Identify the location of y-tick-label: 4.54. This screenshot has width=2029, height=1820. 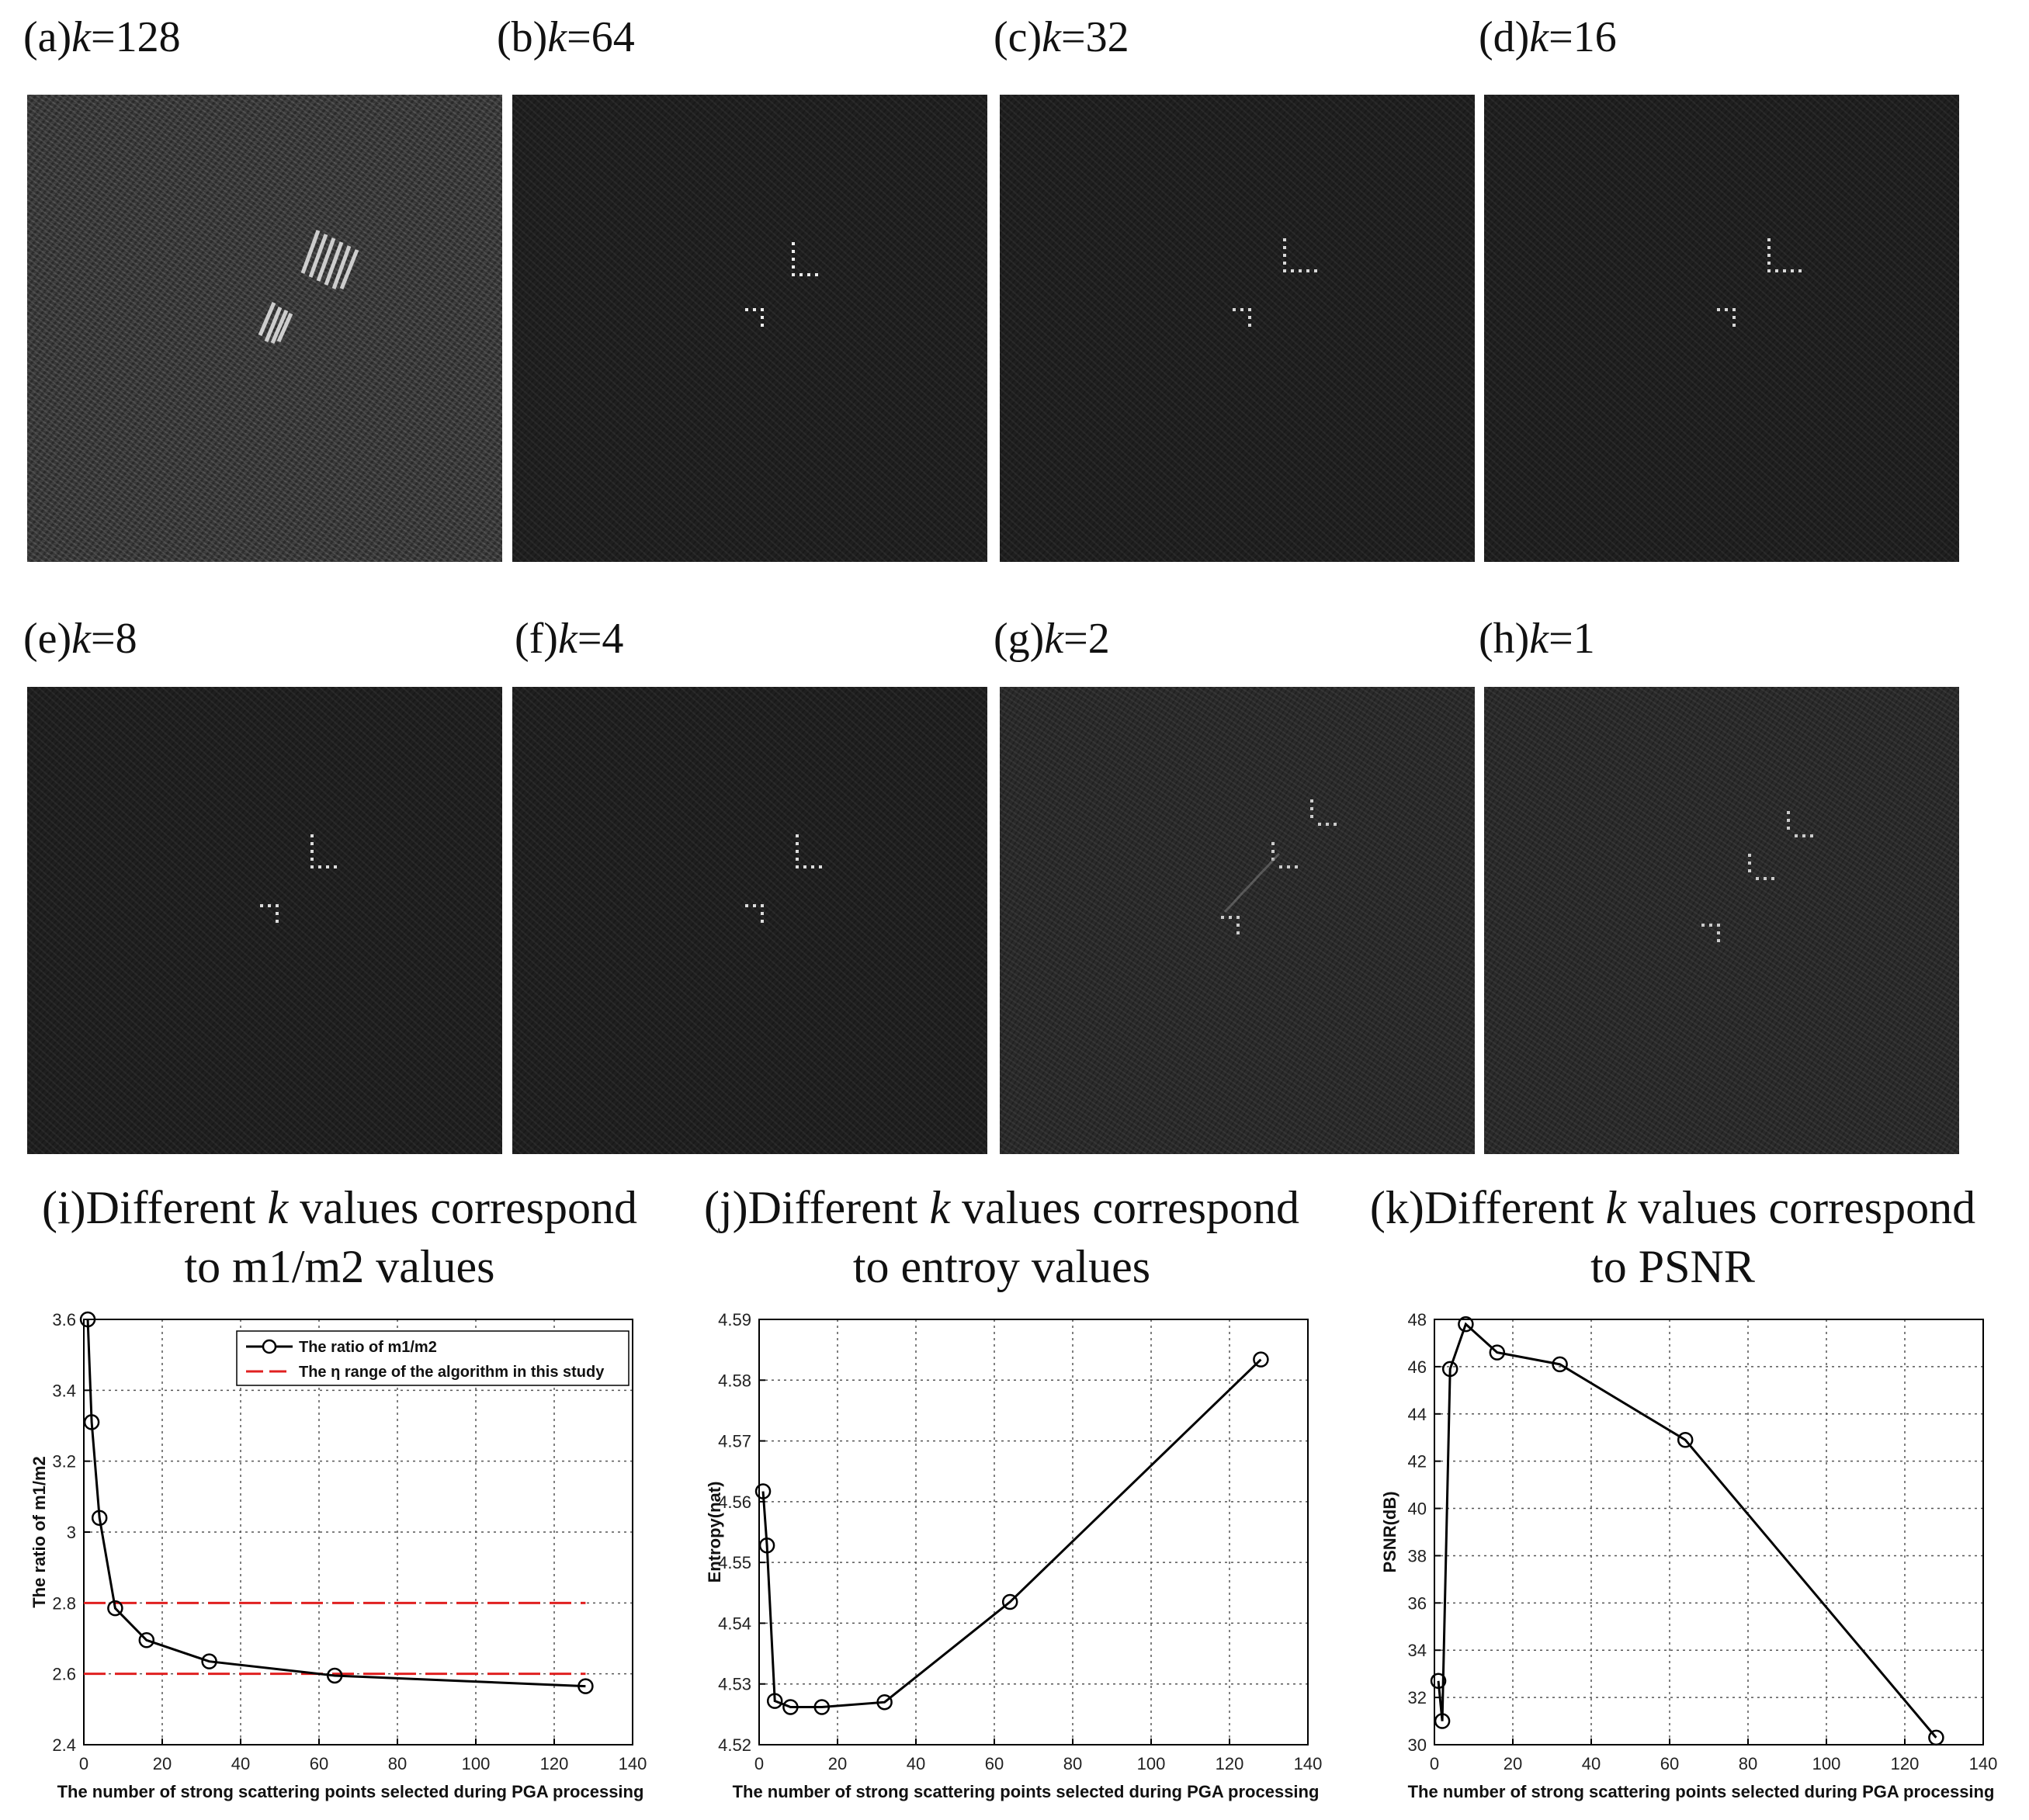
(734, 1623).